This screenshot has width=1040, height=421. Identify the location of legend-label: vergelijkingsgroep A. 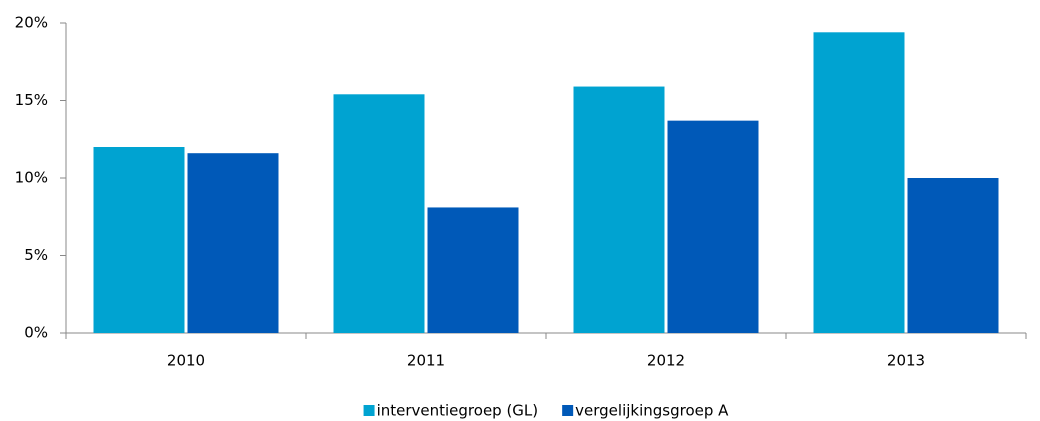
(652, 411).